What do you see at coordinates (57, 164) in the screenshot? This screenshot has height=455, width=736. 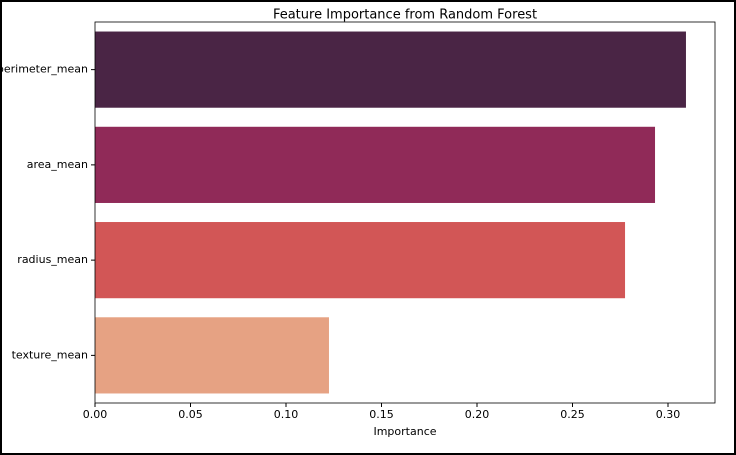 I see `y-tick-label: area_mean` at bounding box center [57, 164].